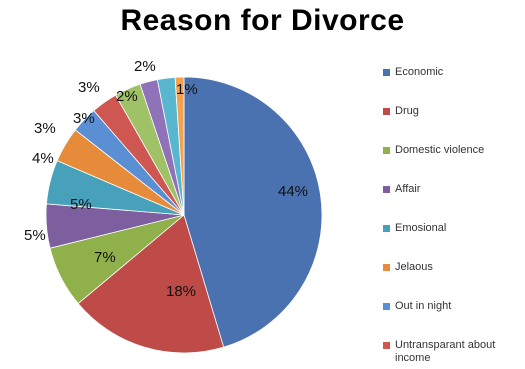  I want to click on chart-title: Reason for Divorce, so click(262, 20).